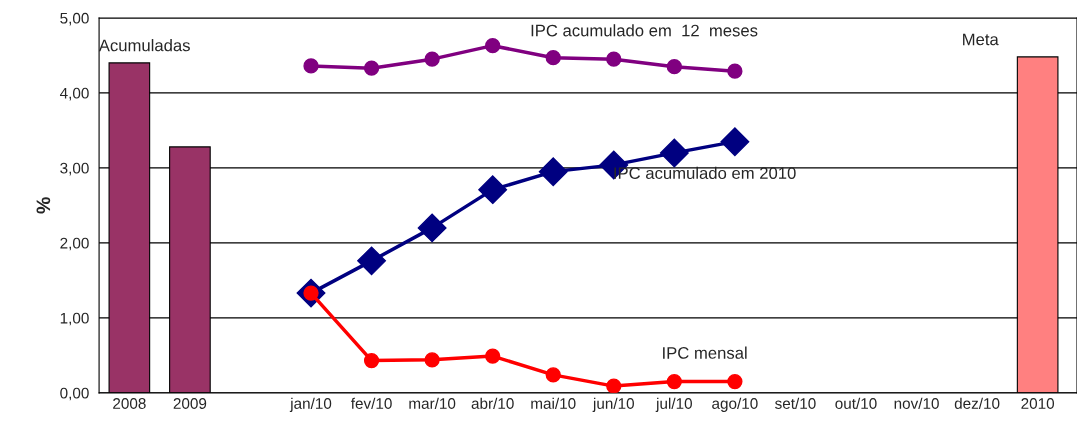  Describe the element at coordinates (74, 319) in the screenshot. I see `y-tick-label: 1,00` at that location.